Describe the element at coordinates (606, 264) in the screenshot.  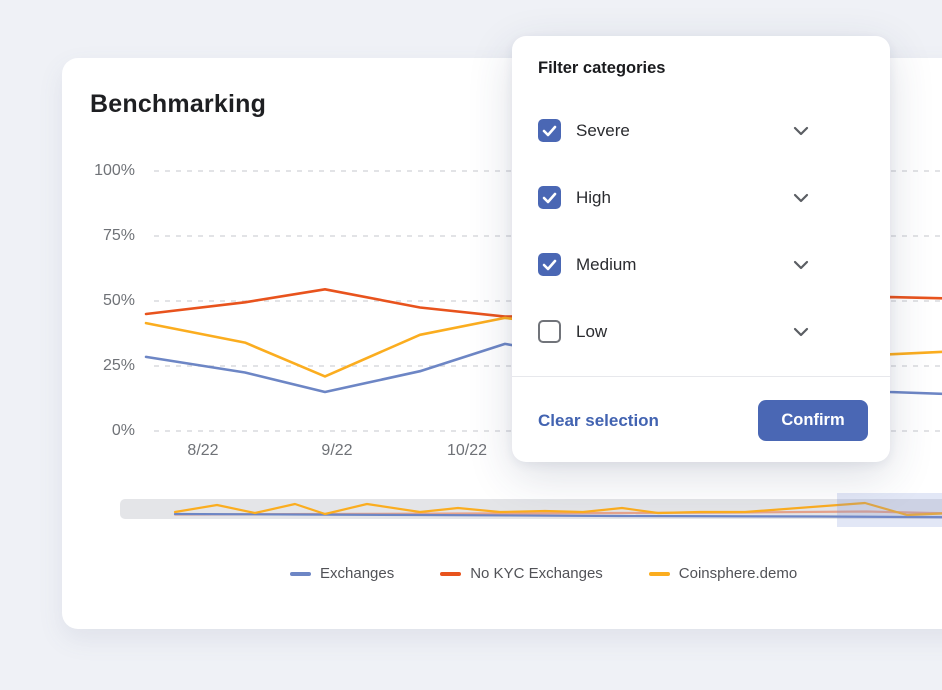
I see `filter-label: Medium` at that location.